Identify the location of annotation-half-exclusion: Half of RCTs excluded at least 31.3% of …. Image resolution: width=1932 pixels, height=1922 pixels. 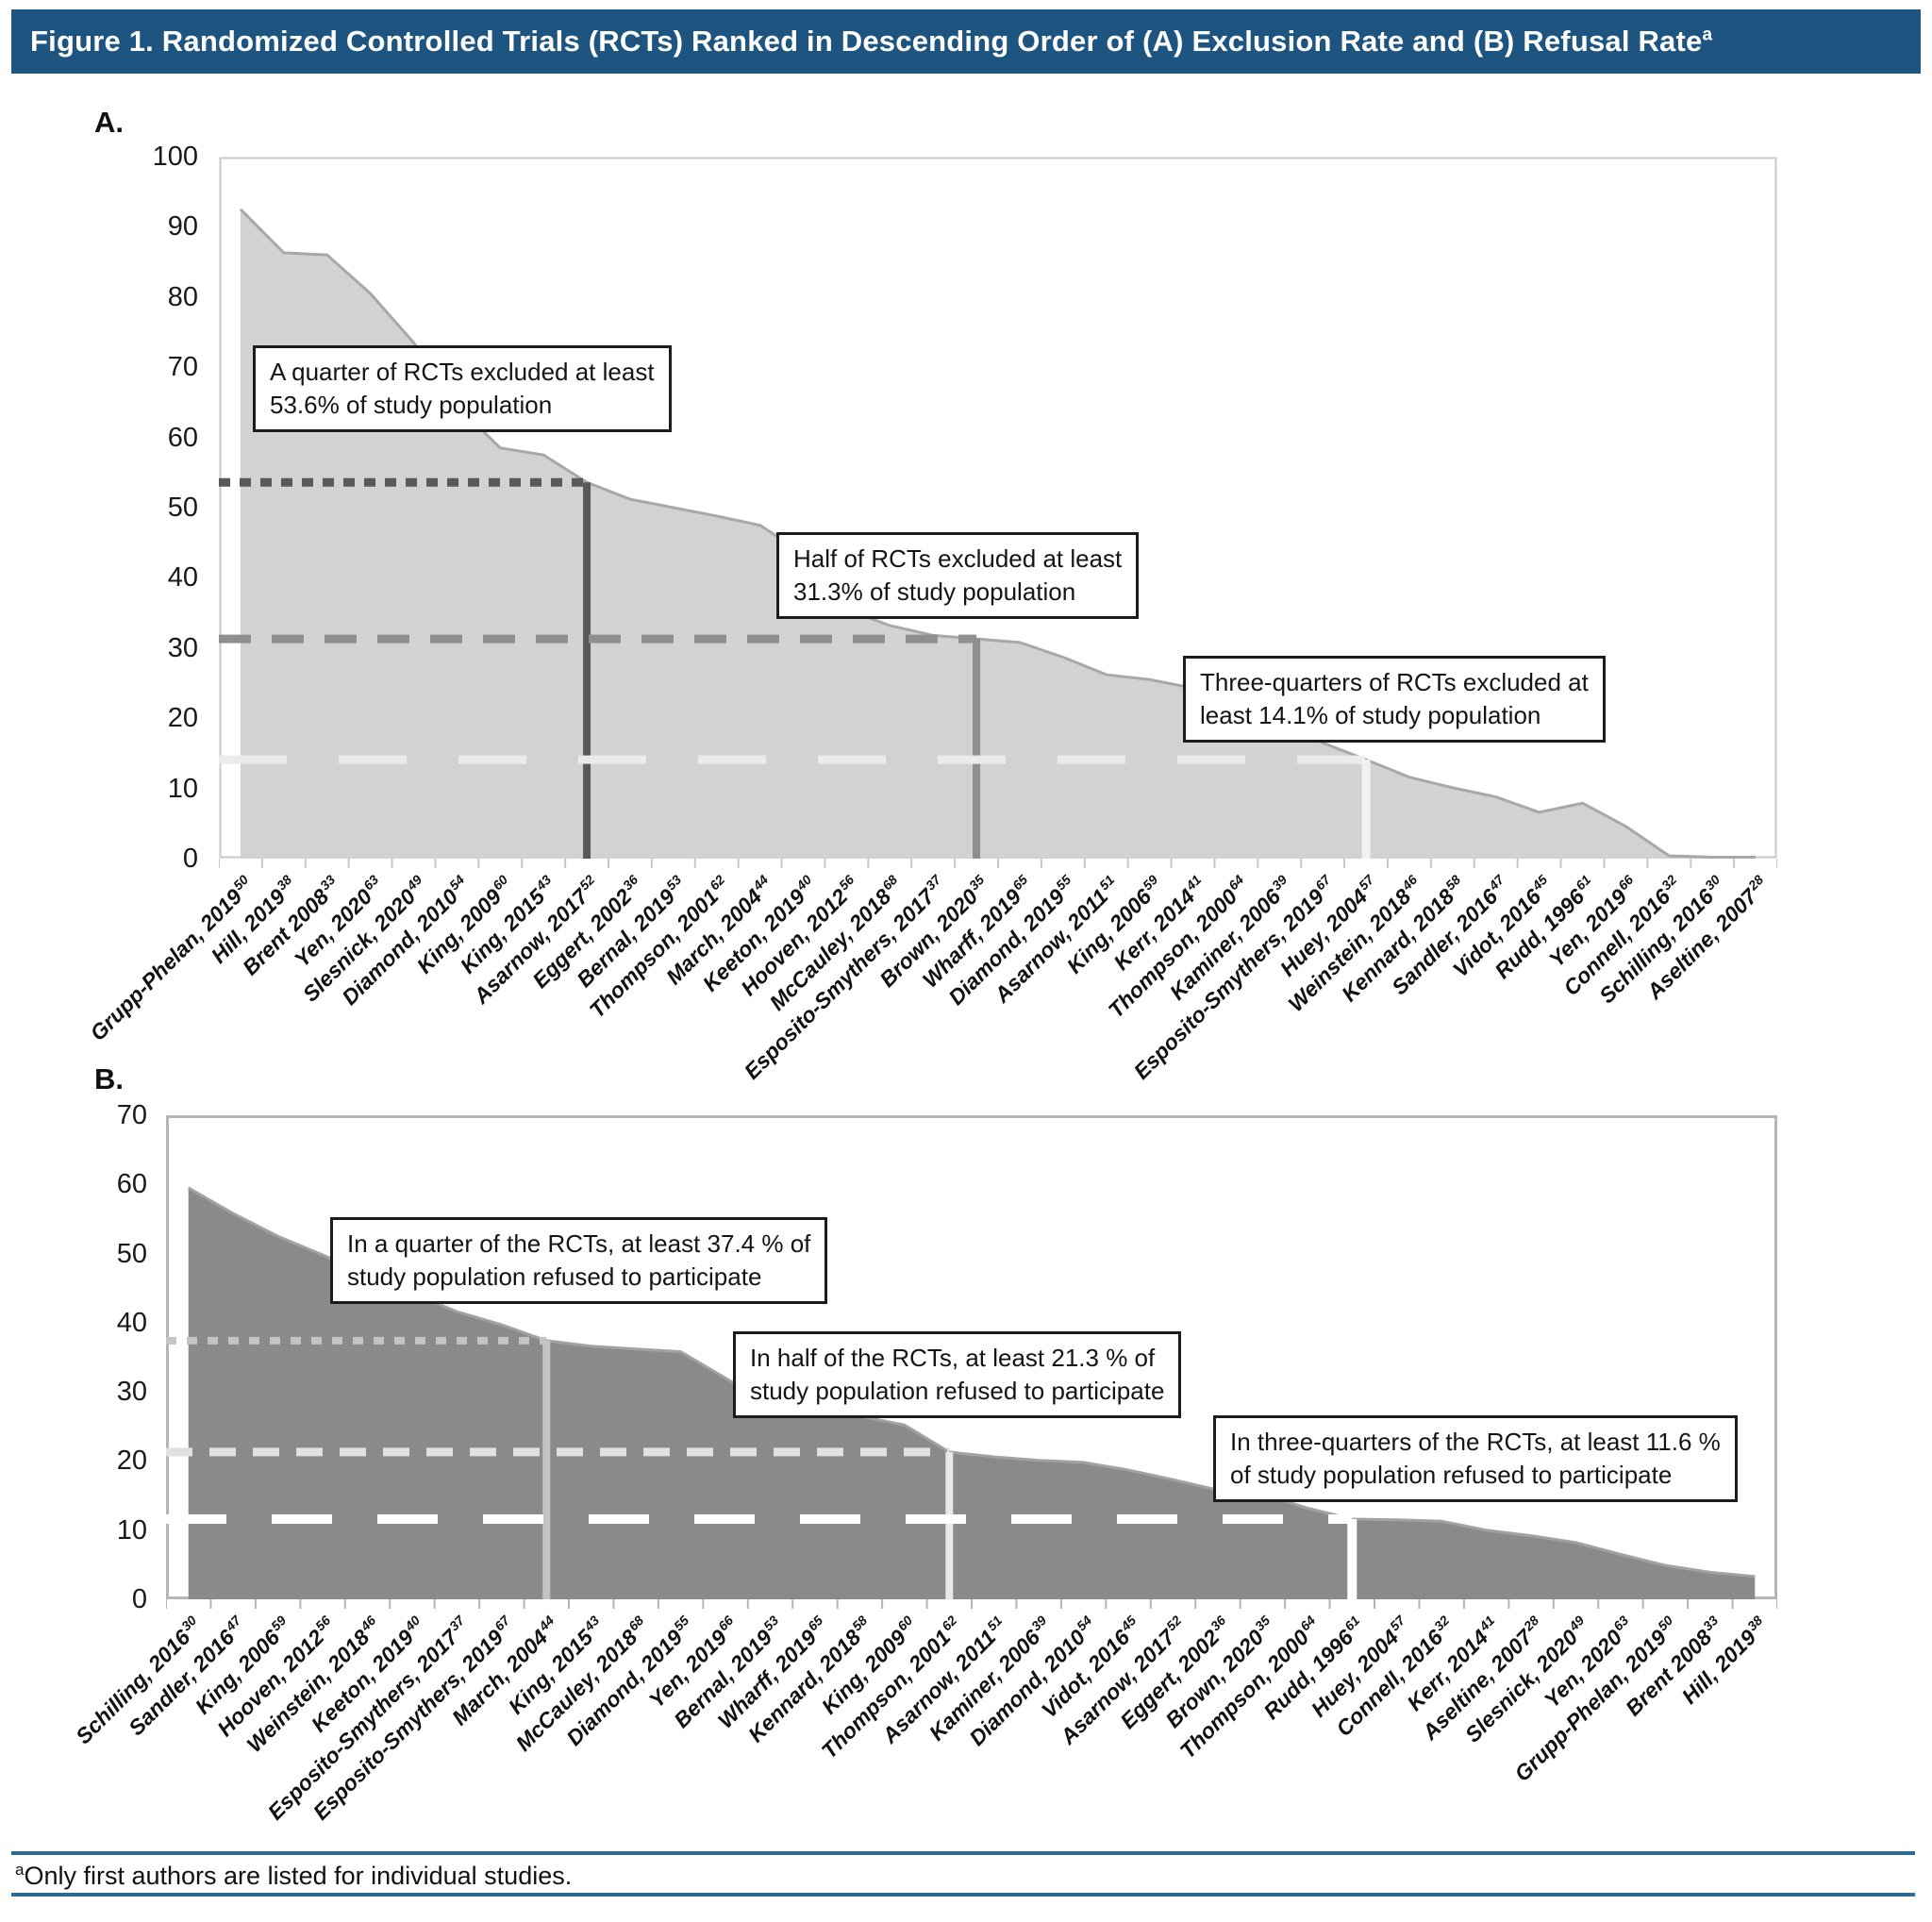
(958, 576).